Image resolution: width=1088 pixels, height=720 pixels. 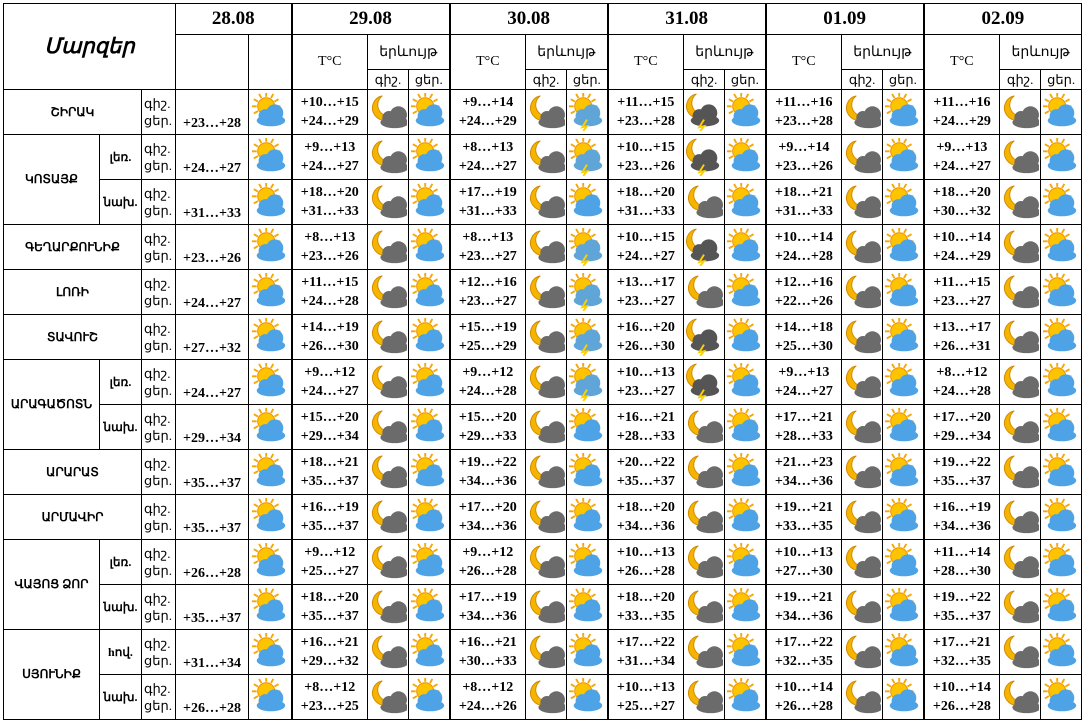 I want to click on day-temp: +35…+37, so click(x=329, y=526).